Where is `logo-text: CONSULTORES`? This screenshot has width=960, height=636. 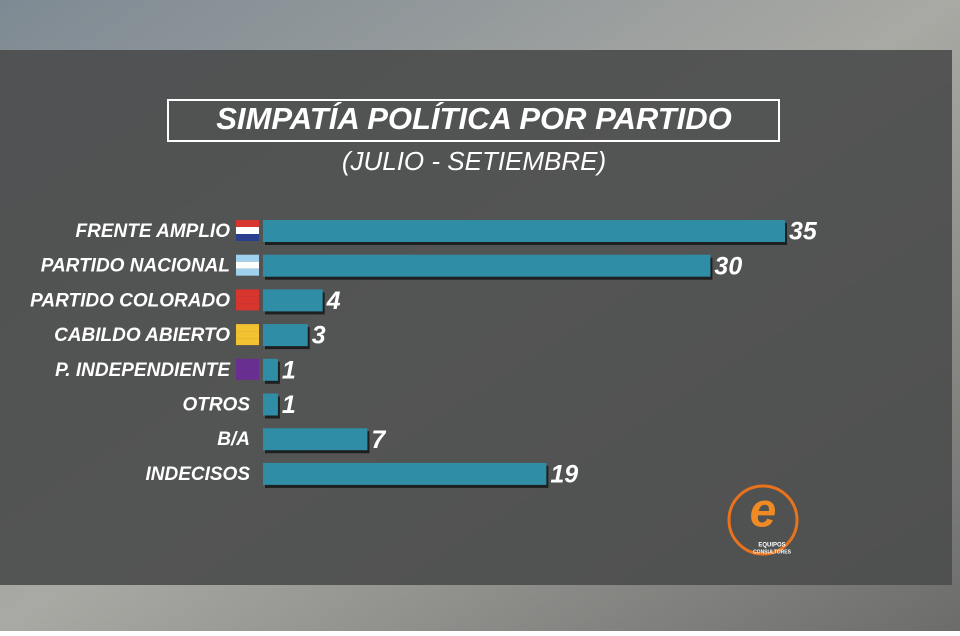 logo-text: CONSULTORES is located at coordinates (772, 552).